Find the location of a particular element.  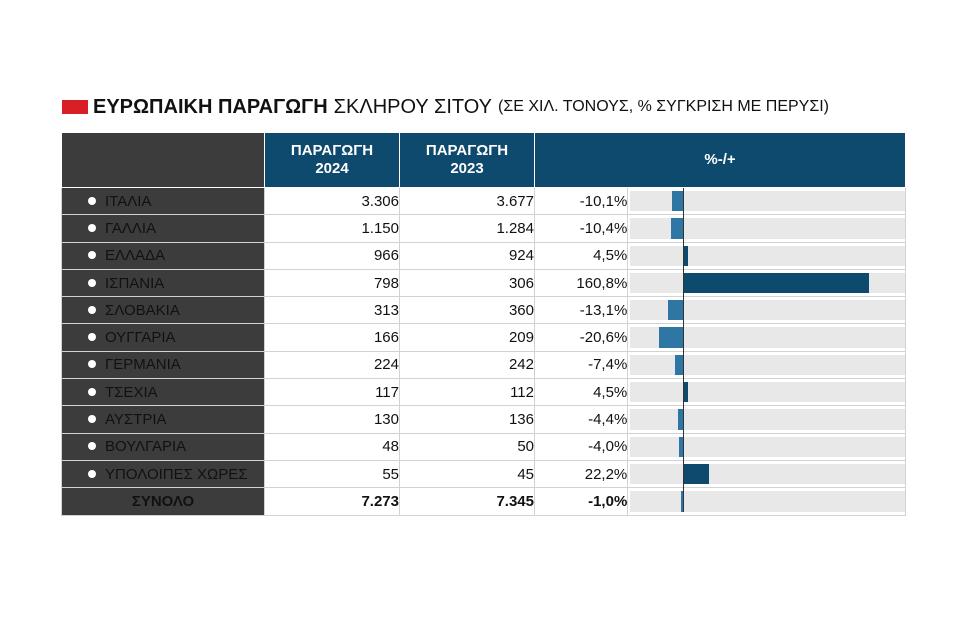

table-row: ΒΟΥΛΓΑΡΙΑ 48 50 -4,0% is located at coordinates (483, 446).